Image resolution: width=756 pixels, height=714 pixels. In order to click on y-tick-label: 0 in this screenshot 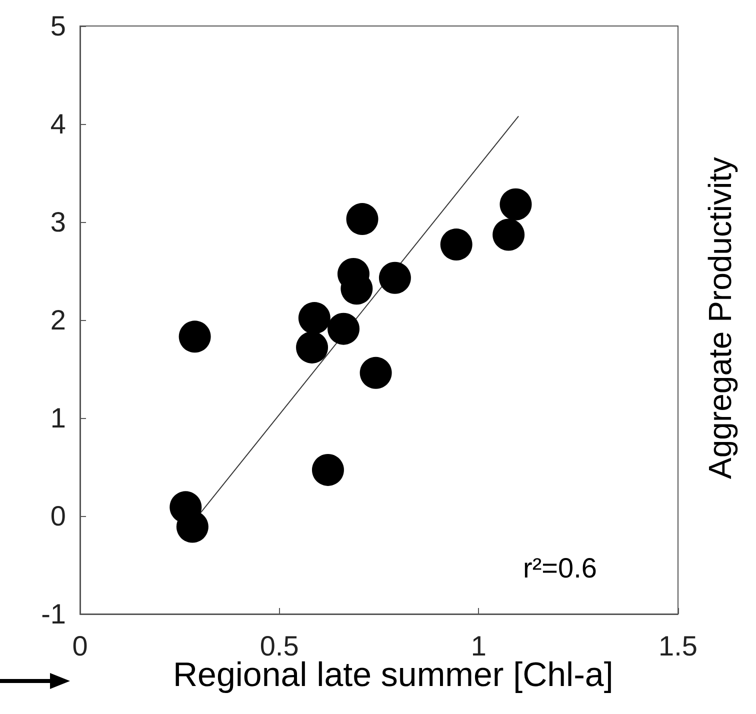, I will do `click(58, 516)`.